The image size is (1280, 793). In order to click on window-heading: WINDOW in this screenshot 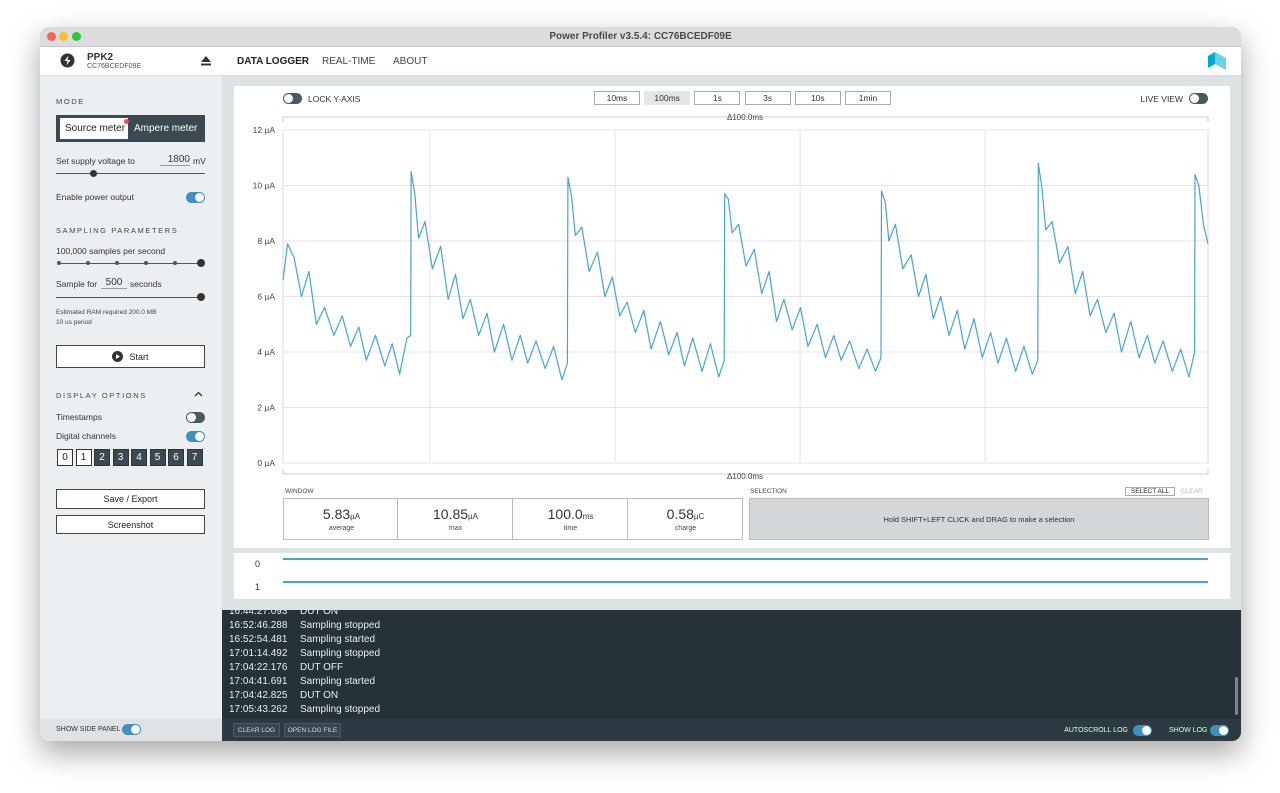, I will do `click(299, 491)`.